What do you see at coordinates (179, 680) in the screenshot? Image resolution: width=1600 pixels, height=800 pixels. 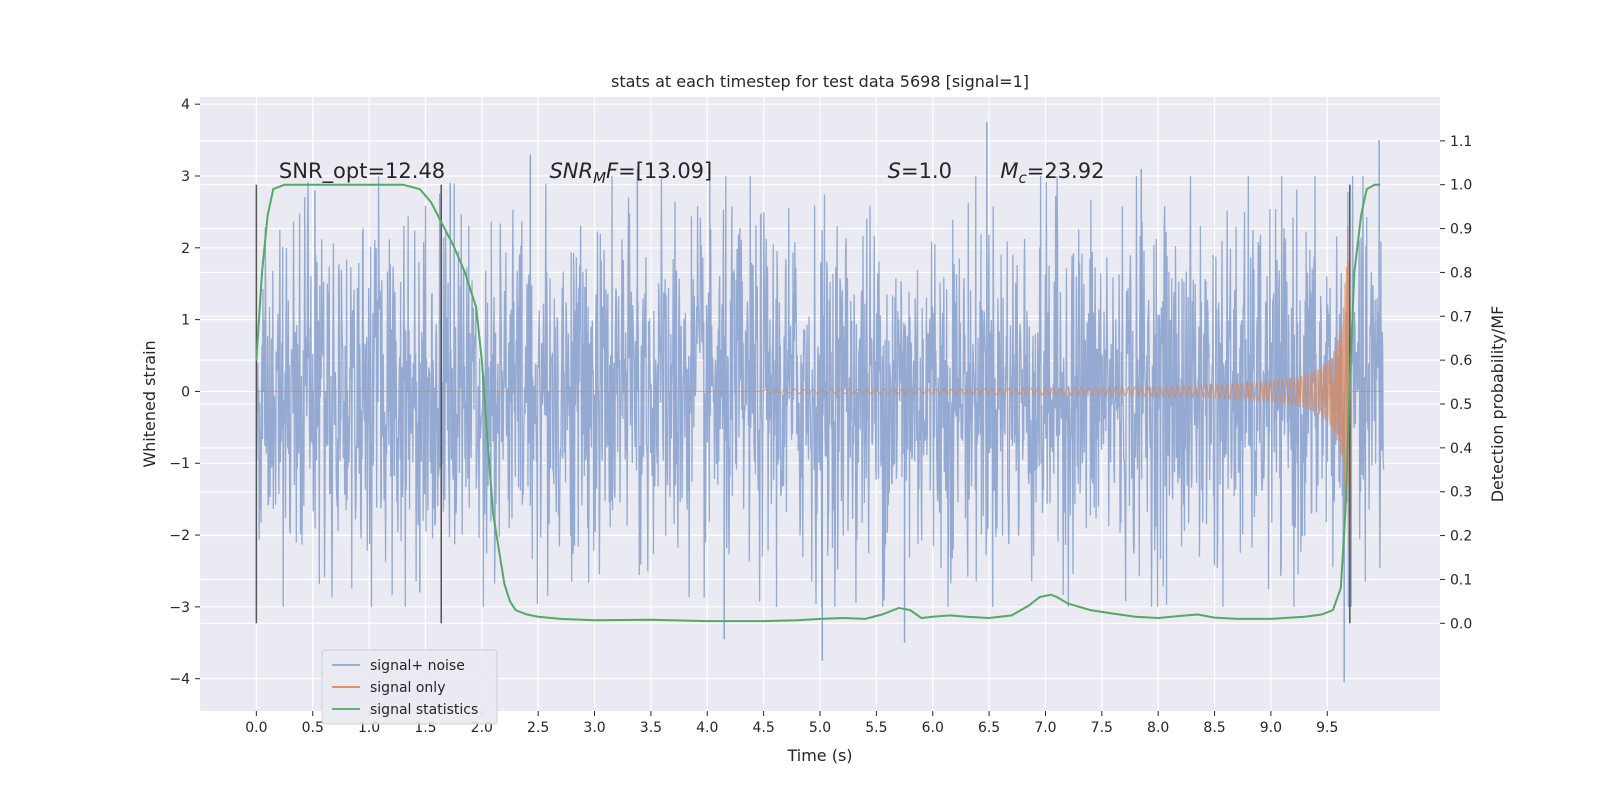 I see `y-tick-label: −4` at bounding box center [179, 680].